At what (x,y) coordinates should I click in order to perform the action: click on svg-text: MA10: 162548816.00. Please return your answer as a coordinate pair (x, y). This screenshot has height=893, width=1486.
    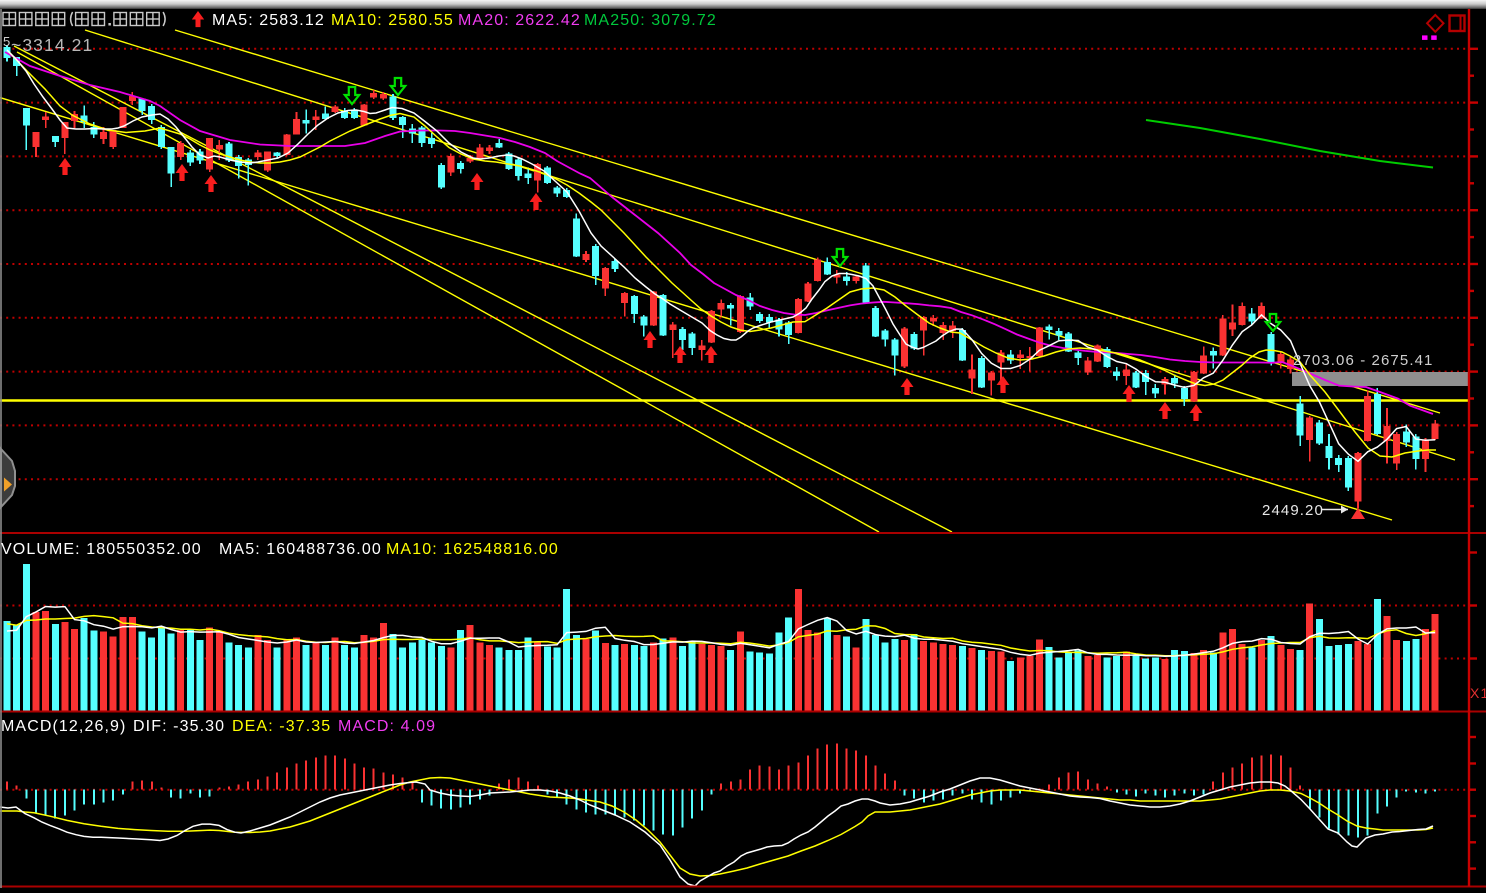
    Looking at the image, I should click on (472, 549).